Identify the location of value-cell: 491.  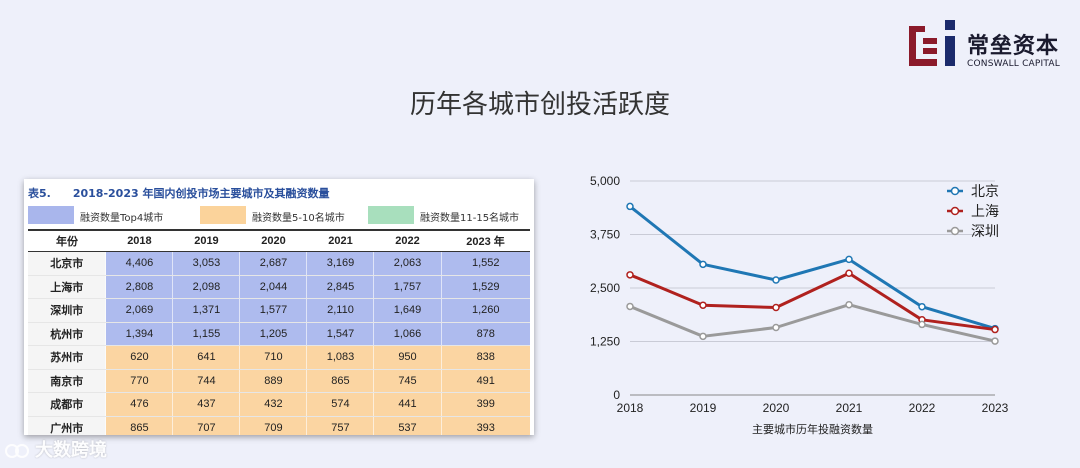
(485, 381).